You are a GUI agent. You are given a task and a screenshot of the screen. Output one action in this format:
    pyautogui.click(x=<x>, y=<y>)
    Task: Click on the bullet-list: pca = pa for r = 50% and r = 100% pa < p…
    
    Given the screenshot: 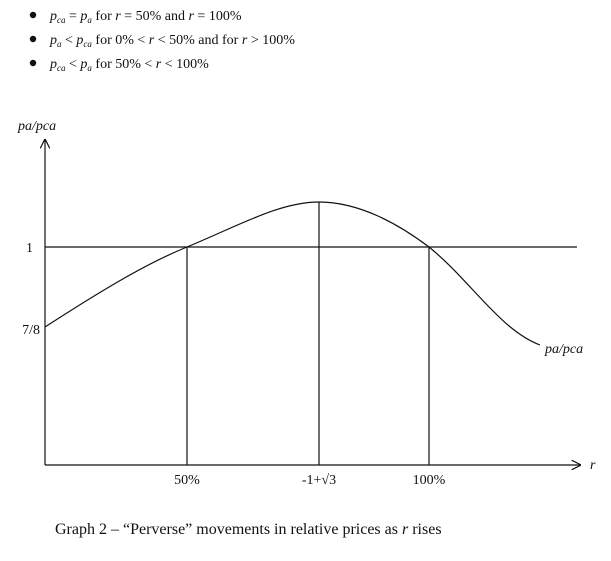 What is the action you would take?
    pyautogui.click(x=162, y=41)
    